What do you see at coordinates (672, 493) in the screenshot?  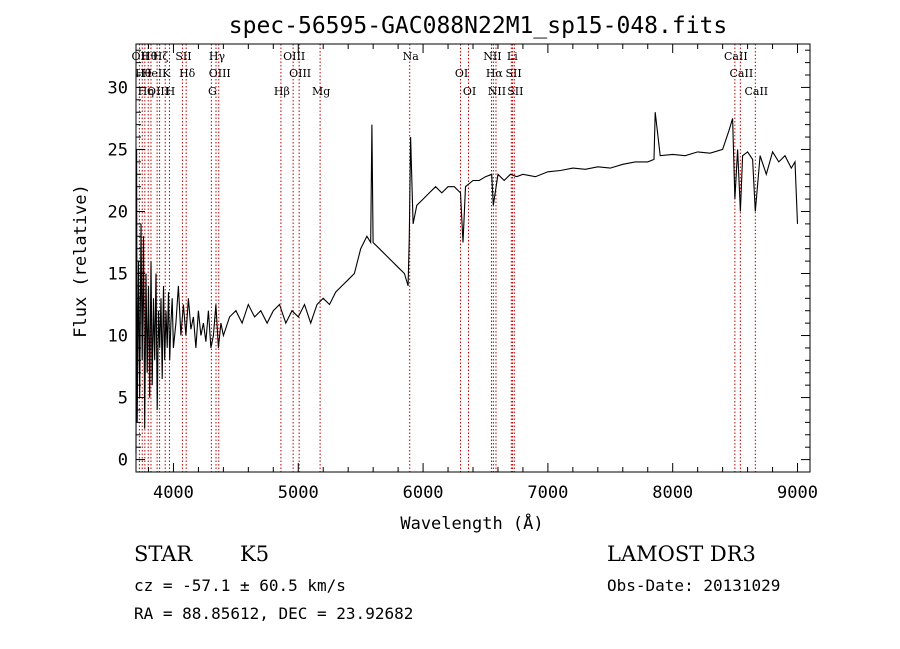 I see `x-tick-label: 8000` at bounding box center [672, 493].